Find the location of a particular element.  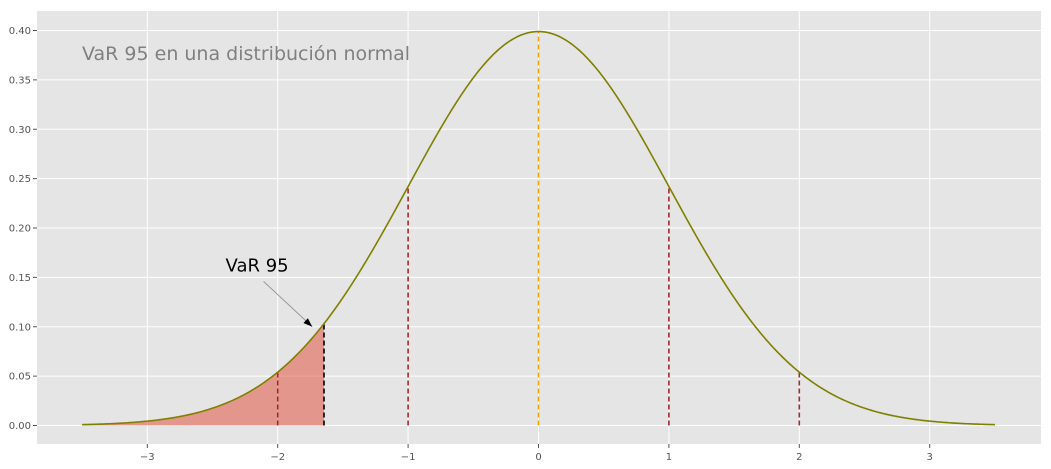

y-tick-label: 0.05 is located at coordinates (20, 377).